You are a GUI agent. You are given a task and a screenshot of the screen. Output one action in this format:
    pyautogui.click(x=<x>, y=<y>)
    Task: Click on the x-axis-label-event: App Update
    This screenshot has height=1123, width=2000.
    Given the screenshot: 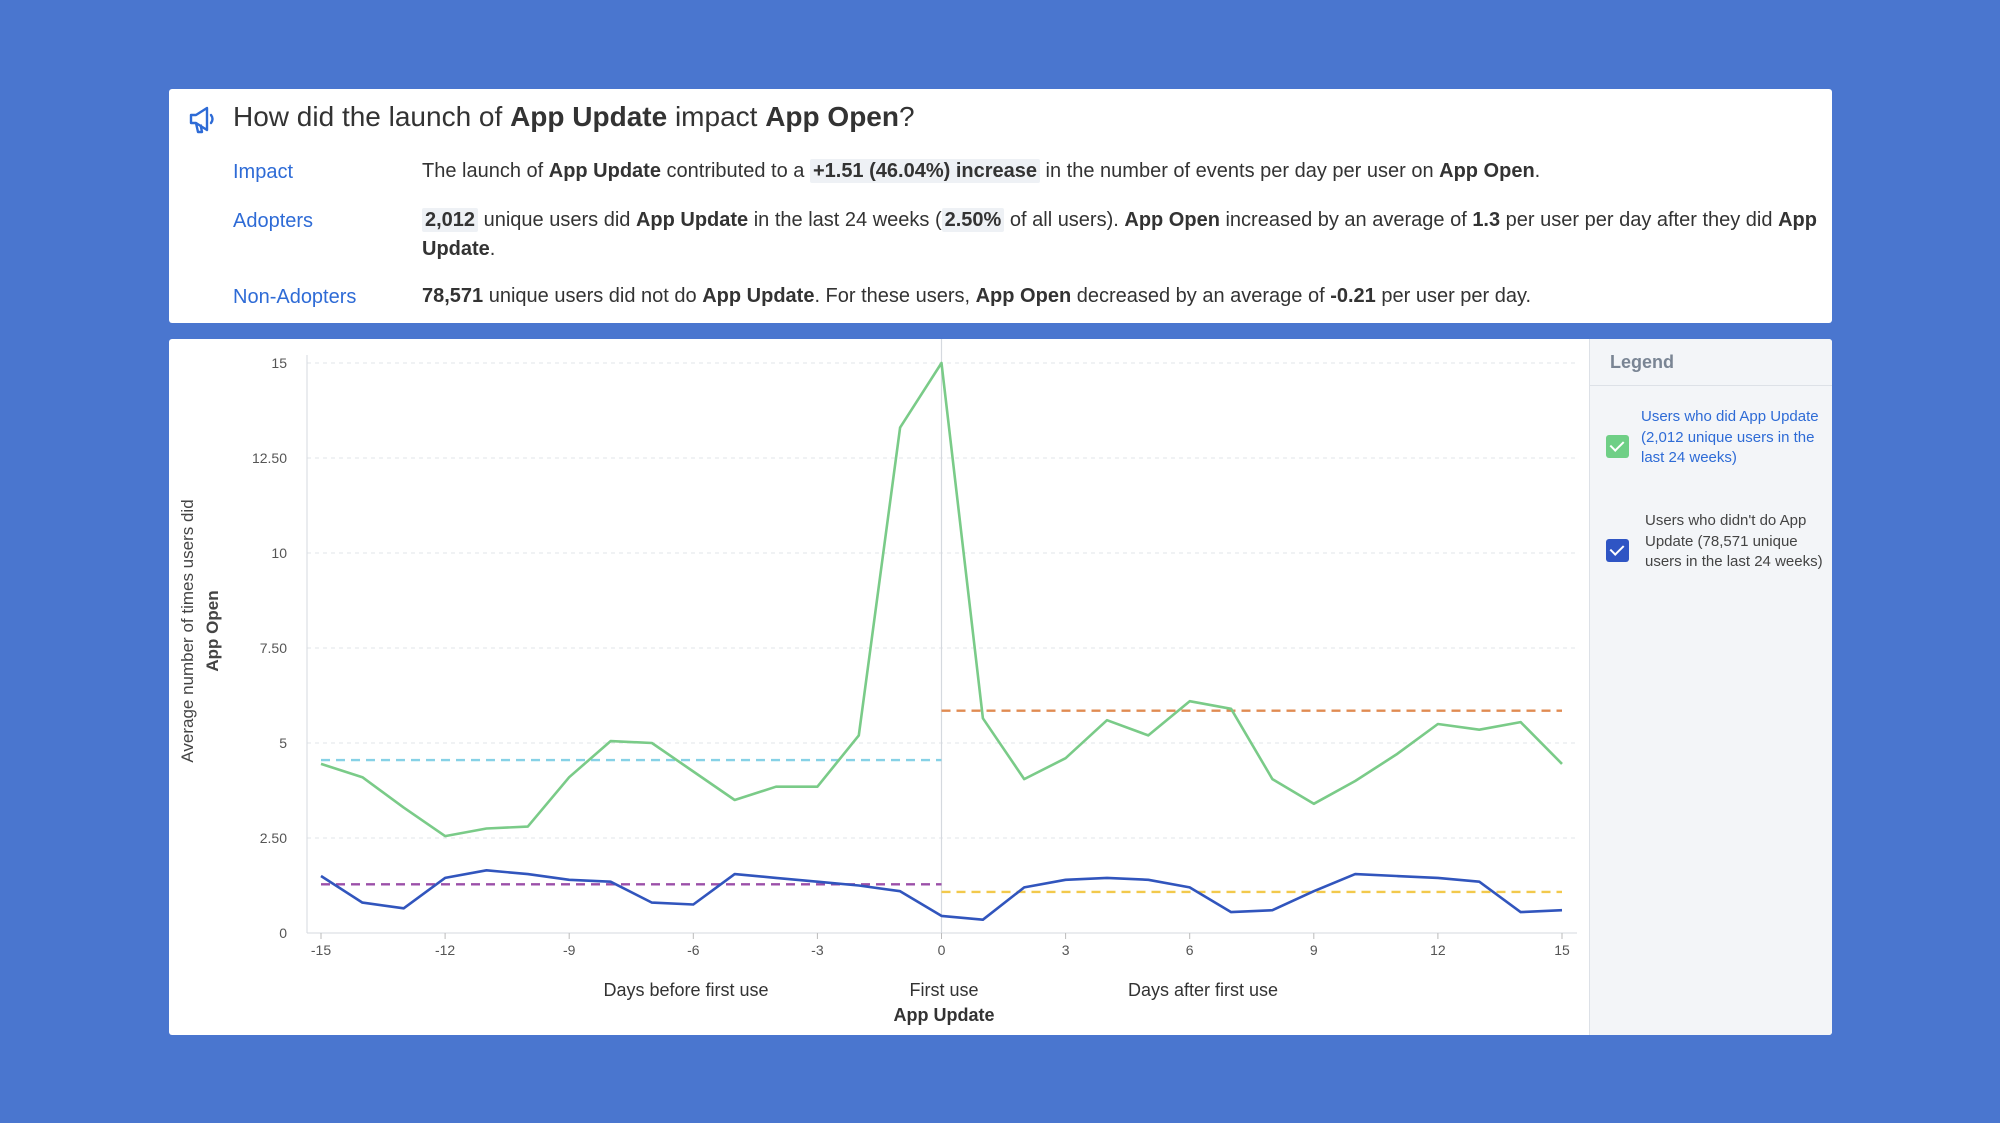 What is the action you would take?
    pyautogui.click(x=944, y=1015)
    